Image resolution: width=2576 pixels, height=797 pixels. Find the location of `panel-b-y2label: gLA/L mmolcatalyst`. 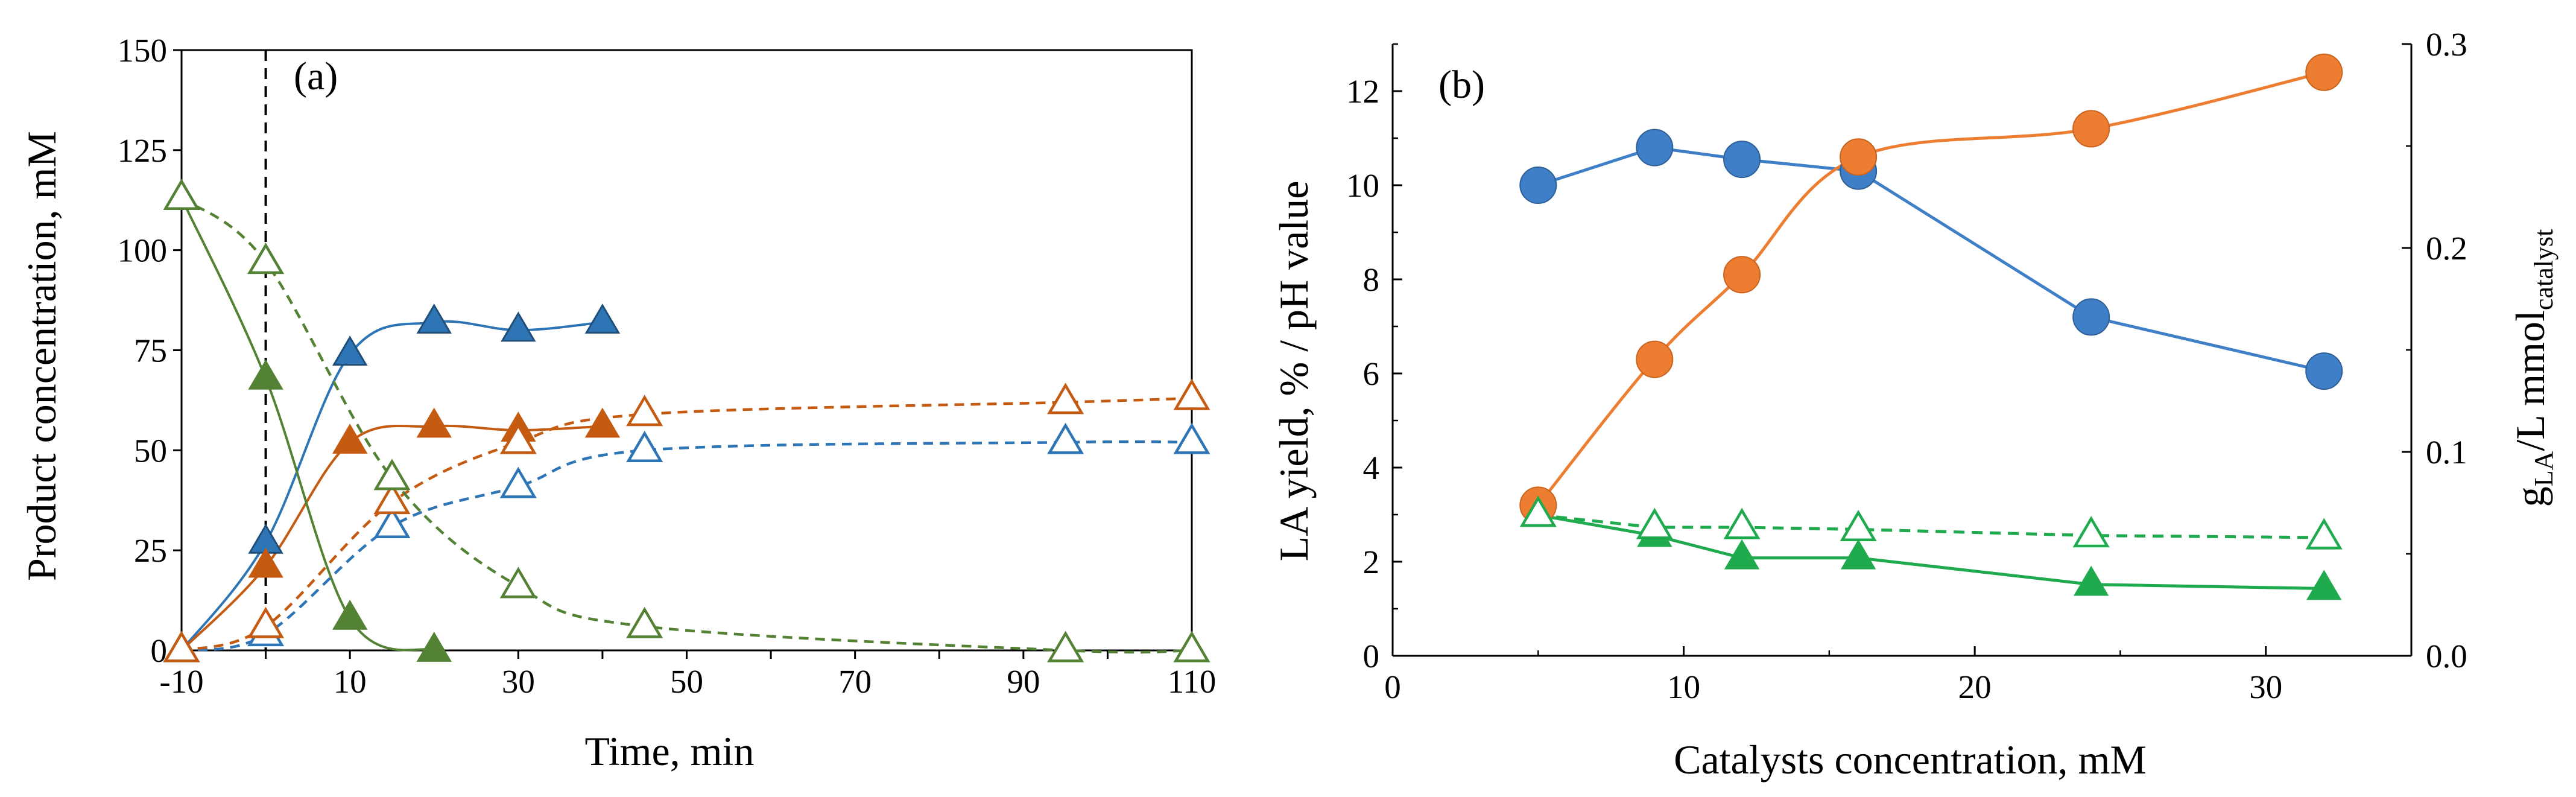

panel-b-y2label: gLA/L mmolcatalyst is located at coordinates (2533, 368).